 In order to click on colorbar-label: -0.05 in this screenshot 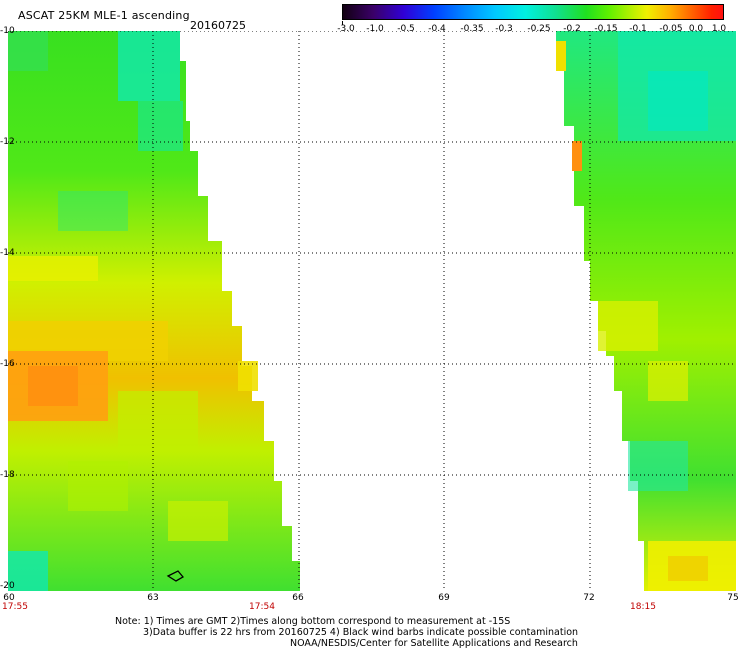, I will do `click(671, 29)`.